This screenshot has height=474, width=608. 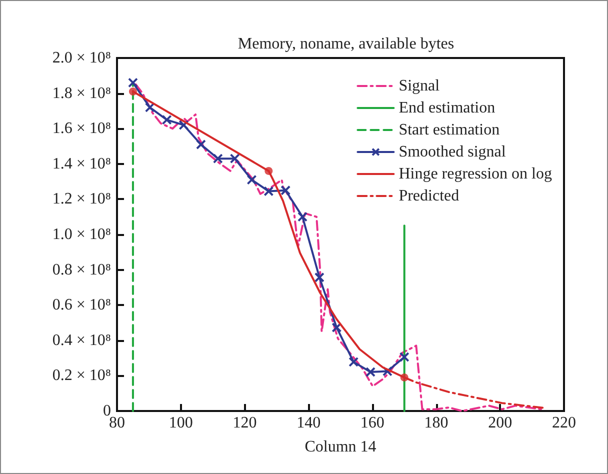 What do you see at coordinates (244, 423) in the screenshot?
I see `x-tick-label: 120` at bounding box center [244, 423].